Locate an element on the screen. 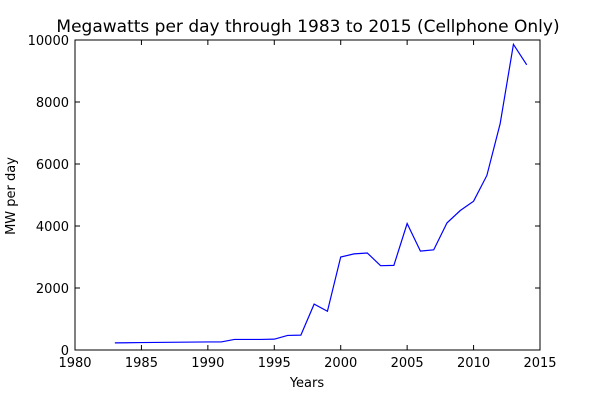 The width and height of the screenshot is (600, 400). x-tick-label: 2005 is located at coordinates (407, 363).